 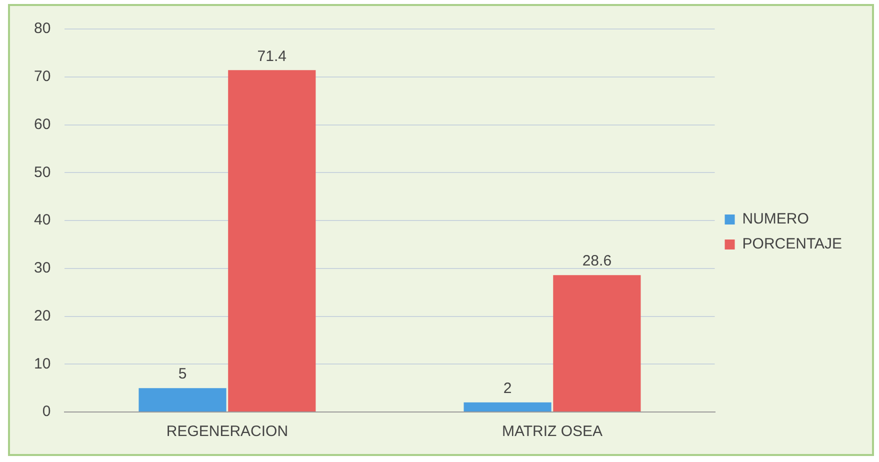 What do you see at coordinates (42, 315) in the screenshot?
I see `y-tick-label: 20` at bounding box center [42, 315].